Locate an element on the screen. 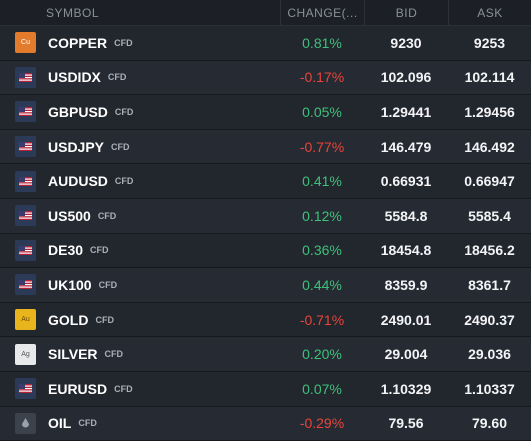 The width and height of the screenshot is (531, 441). ask-price-cell: 146.492 is located at coordinates (489, 146).